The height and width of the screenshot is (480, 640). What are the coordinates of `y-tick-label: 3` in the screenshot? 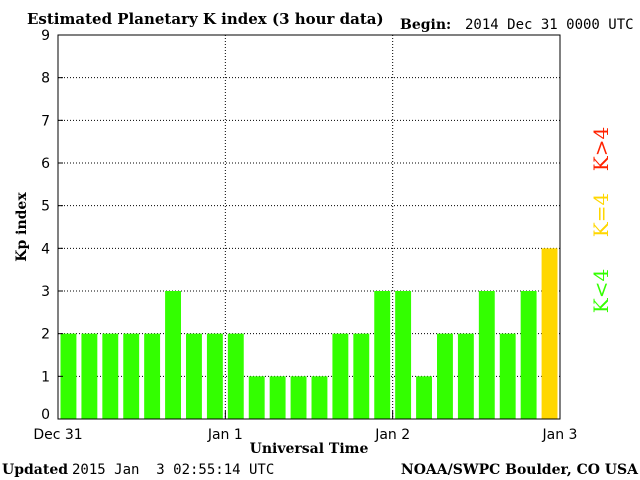 It's located at (45, 292).